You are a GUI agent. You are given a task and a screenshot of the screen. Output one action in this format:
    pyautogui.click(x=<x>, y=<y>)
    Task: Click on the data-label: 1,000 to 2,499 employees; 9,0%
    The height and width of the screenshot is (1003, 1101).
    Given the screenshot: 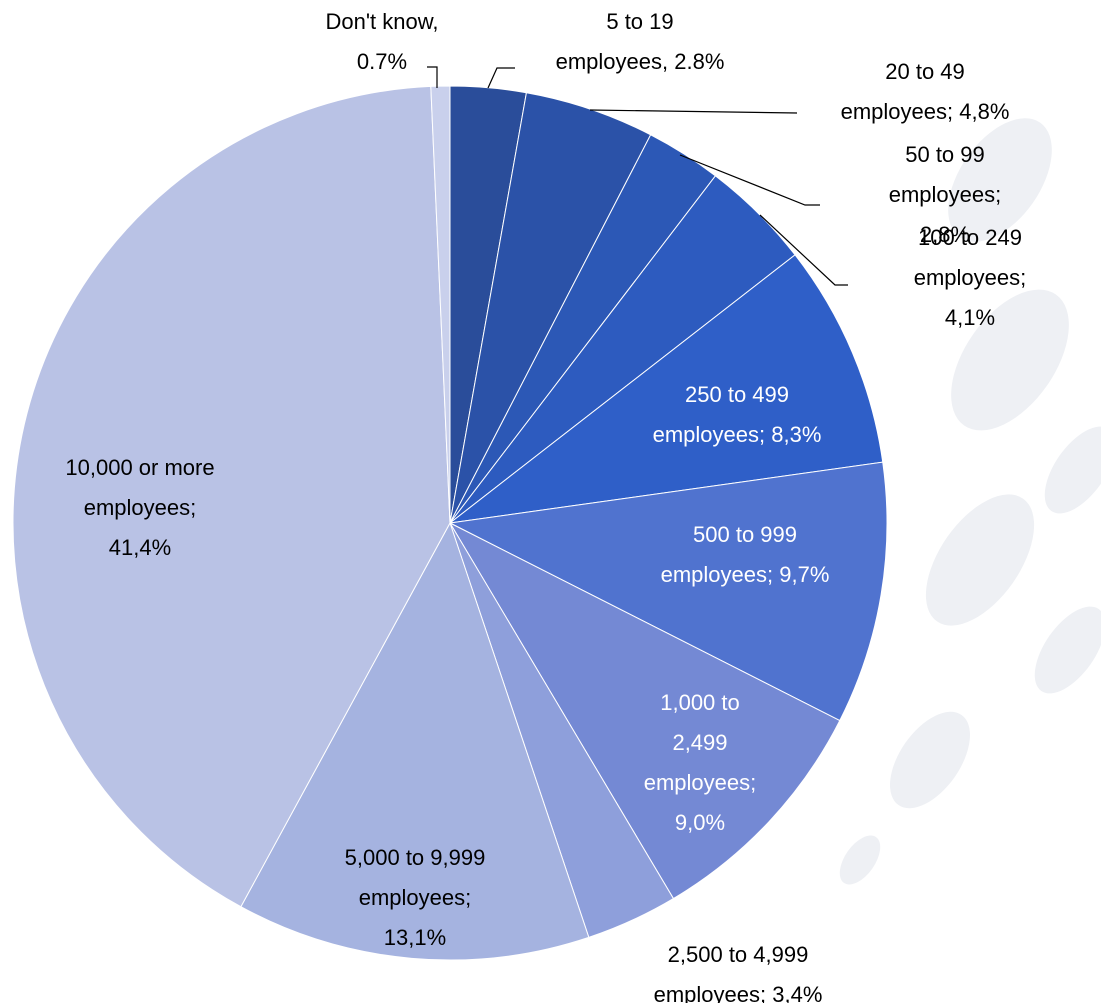 What is the action you would take?
    pyautogui.click(x=700, y=762)
    